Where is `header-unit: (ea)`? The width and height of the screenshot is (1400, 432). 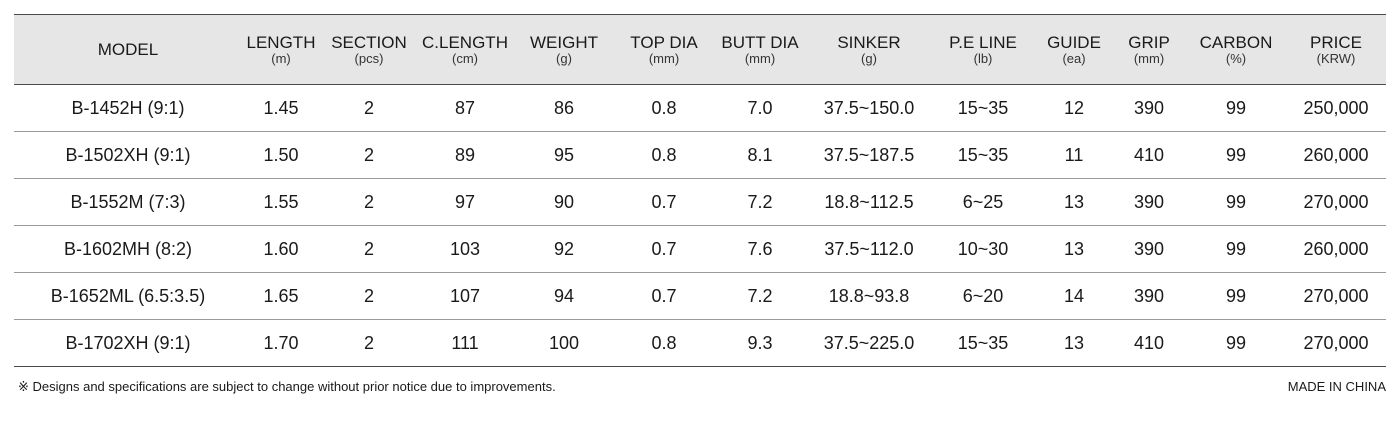
header-unit: (ea) is located at coordinates (1074, 58).